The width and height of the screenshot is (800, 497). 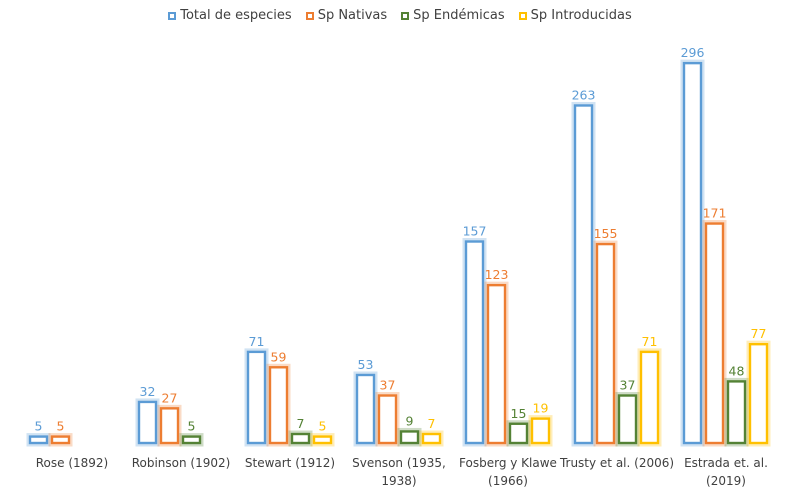 What do you see at coordinates (759, 333) in the screenshot?
I see `data-label: 77` at bounding box center [759, 333].